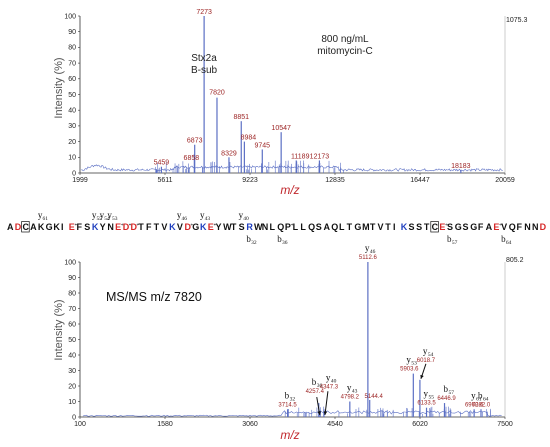 This screenshot has width=550, height=447. I want to click on residue: M, so click(366, 227).